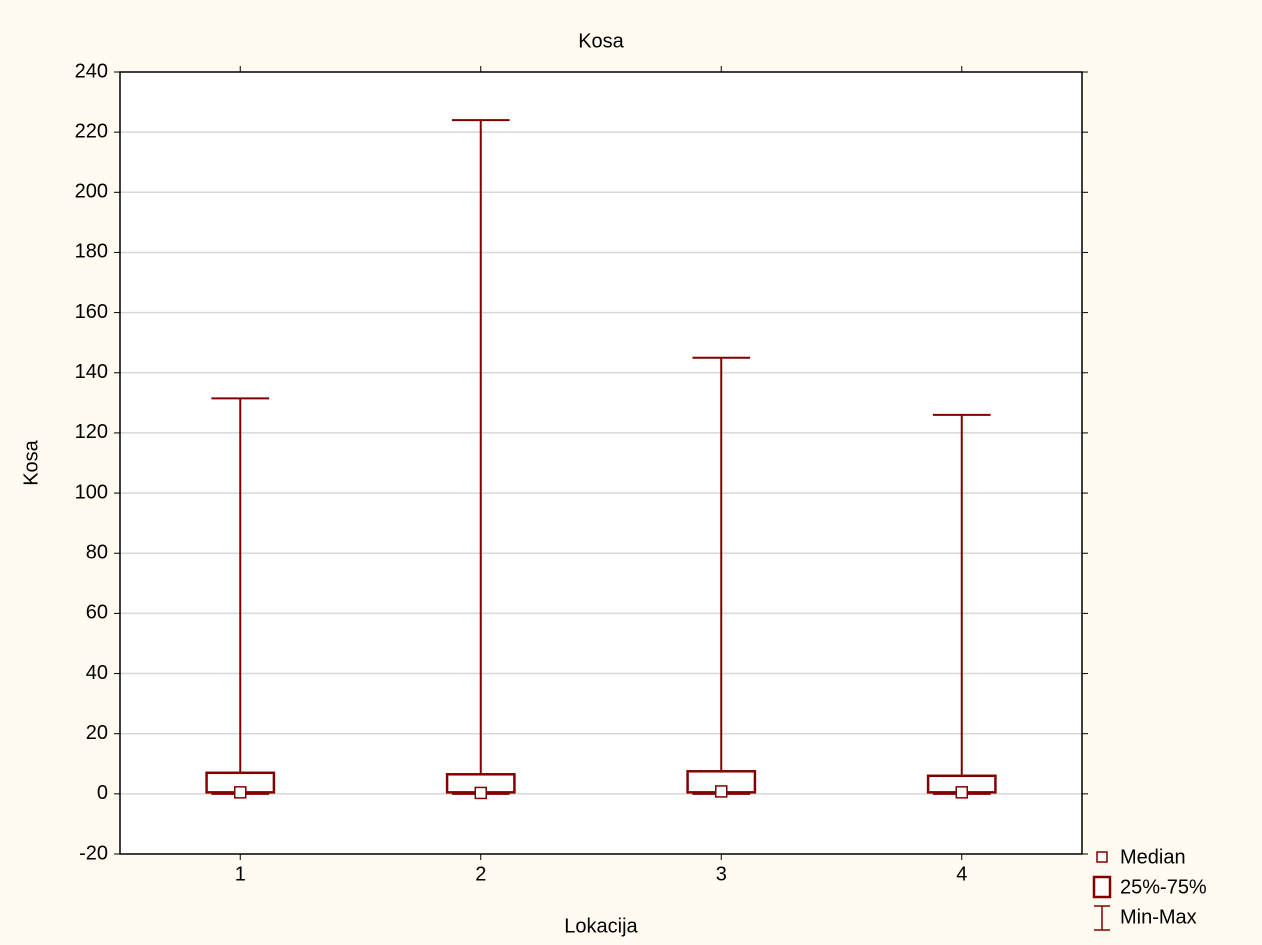  I want to click on y-tick-label: 60, so click(97, 613).